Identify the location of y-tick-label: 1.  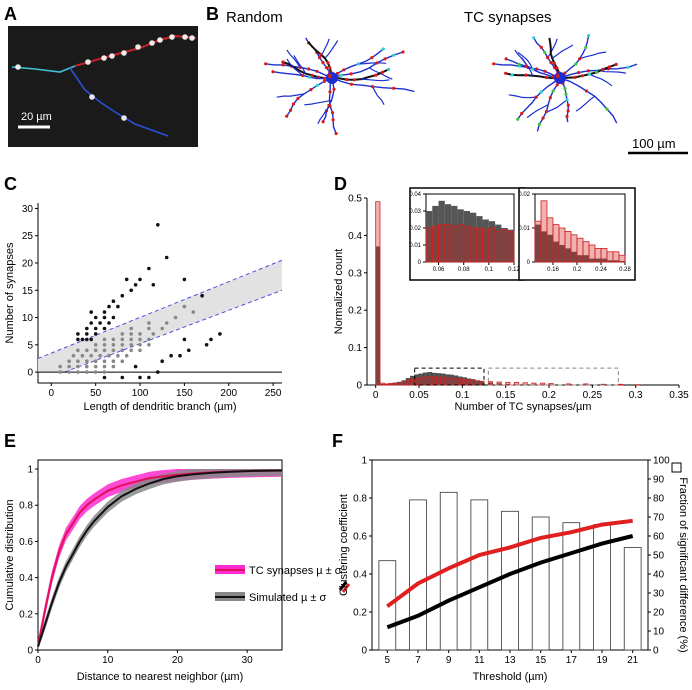
(30, 470).